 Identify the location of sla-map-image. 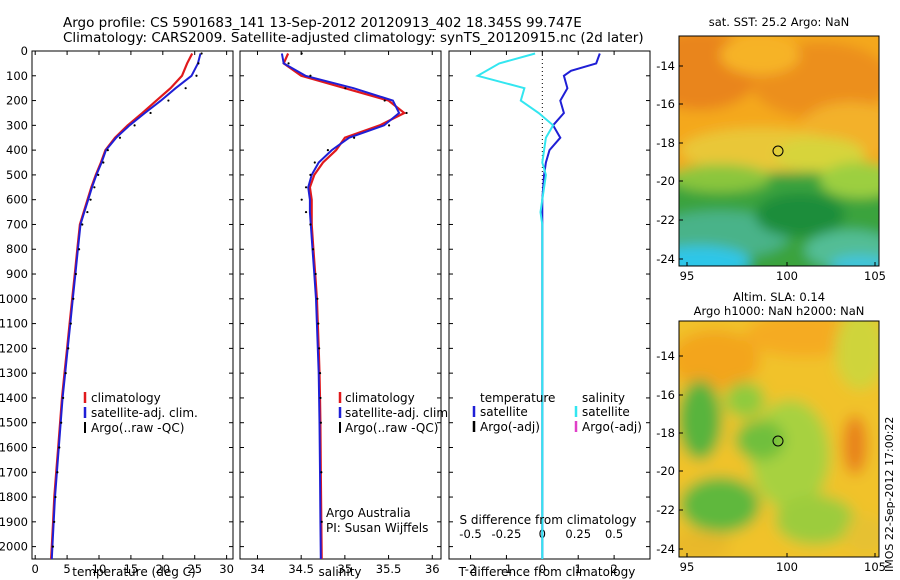
(779, 439).